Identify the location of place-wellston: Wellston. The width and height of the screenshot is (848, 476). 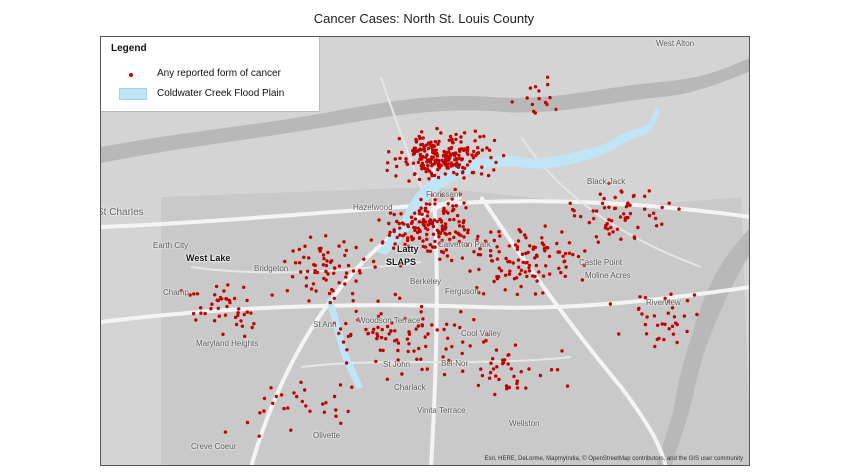
(524, 423).